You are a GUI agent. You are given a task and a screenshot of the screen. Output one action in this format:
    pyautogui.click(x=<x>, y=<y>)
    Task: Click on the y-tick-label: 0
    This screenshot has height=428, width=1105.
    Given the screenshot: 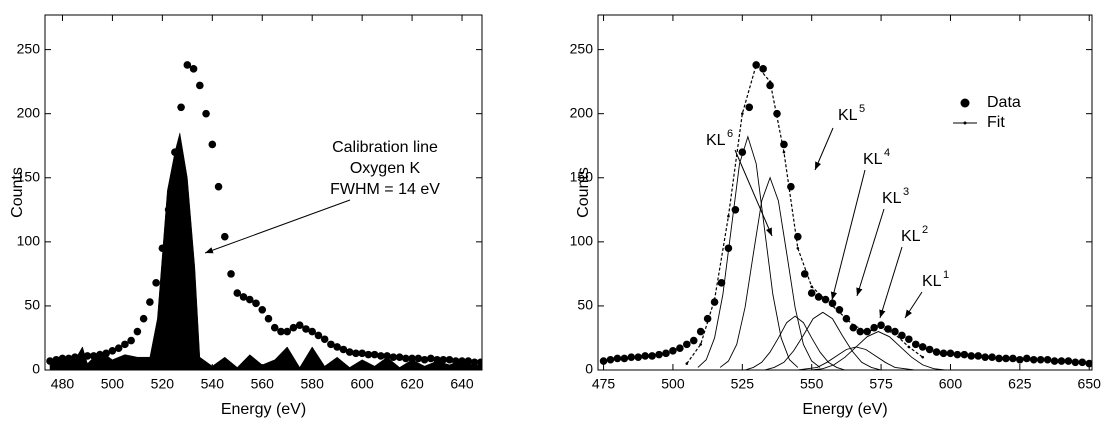 What is the action you would take?
    pyautogui.click(x=36, y=369)
    